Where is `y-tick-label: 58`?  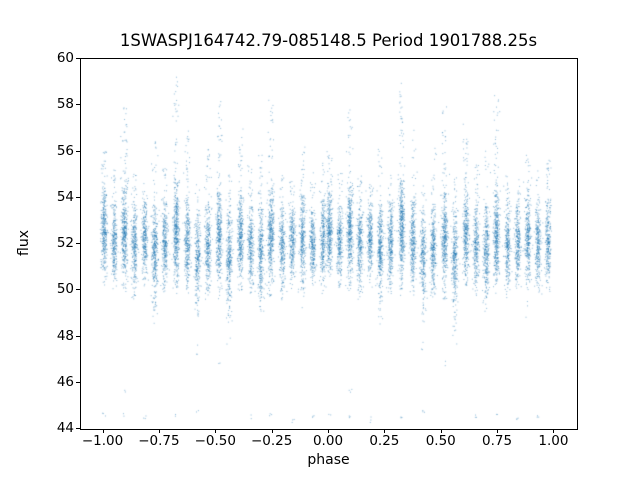
y-tick-label: 58 is located at coordinates (65, 104).